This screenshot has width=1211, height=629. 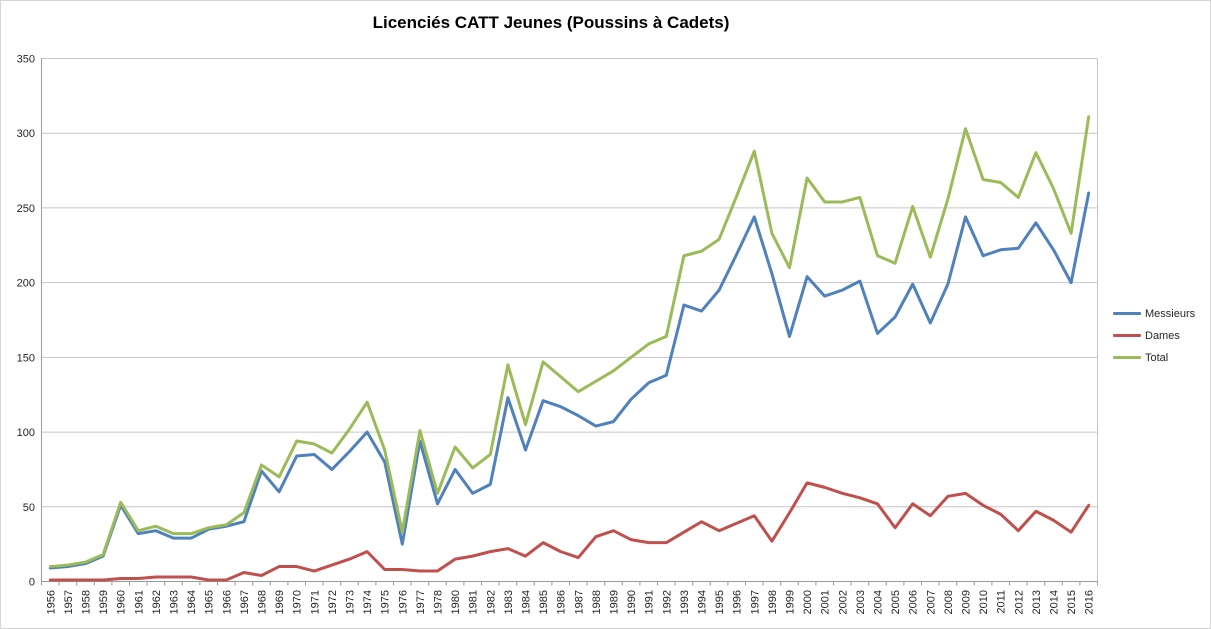 What do you see at coordinates (931, 602) in the screenshot?
I see `x-axis-tick-label: 2007` at bounding box center [931, 602].